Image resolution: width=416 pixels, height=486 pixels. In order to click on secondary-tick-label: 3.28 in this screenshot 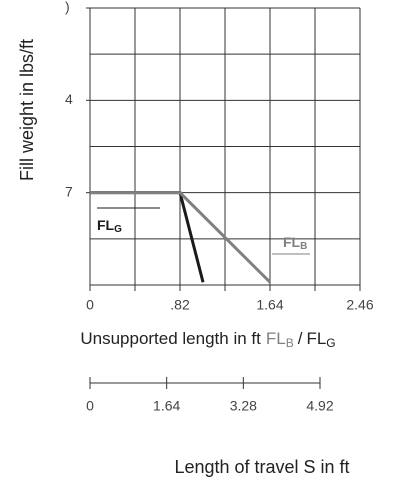, I will do `click(243, 406)`.